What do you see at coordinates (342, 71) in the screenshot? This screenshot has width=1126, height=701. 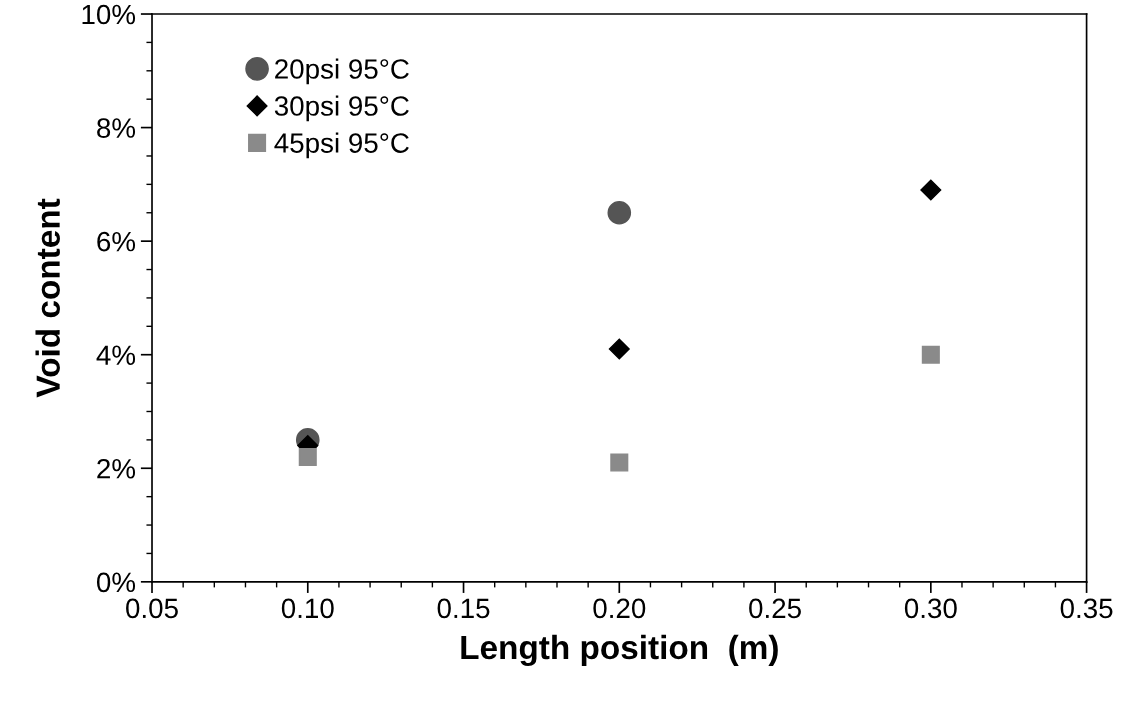 I see `legend-label: 20psi 95°C` at bounding box center [342, 71].